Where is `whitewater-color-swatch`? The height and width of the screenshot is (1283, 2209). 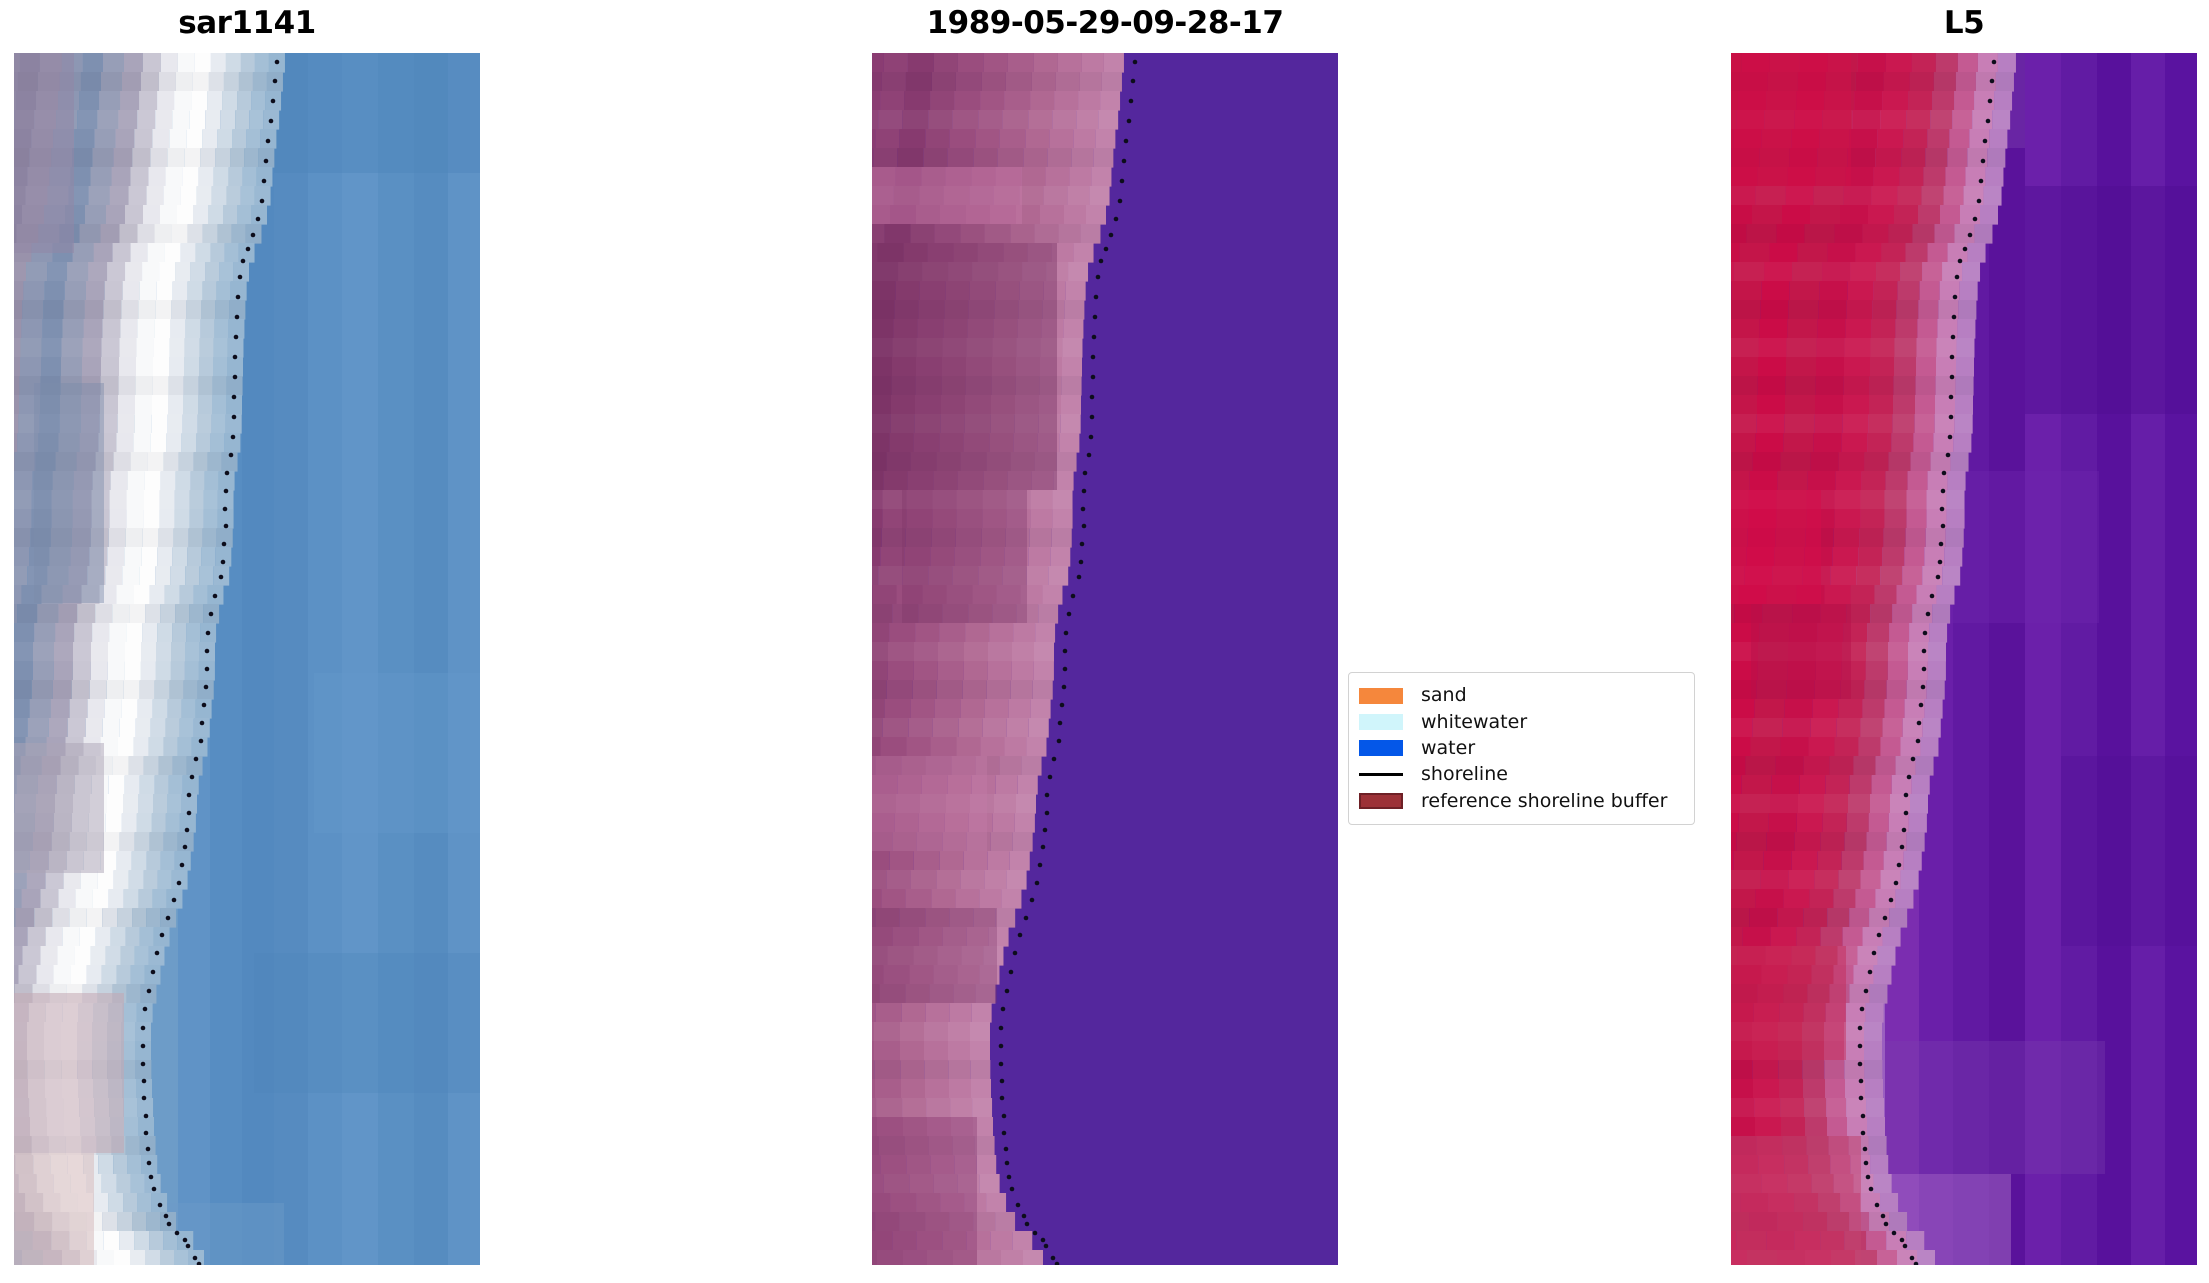
whitewater-color-swatch is located at coordinates (1381, 722).